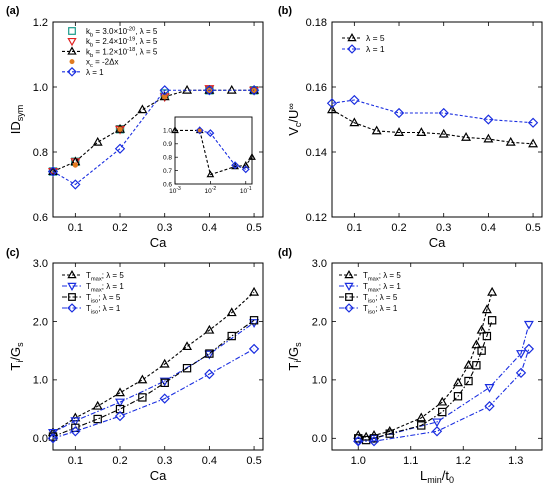 This screenshot has width=550, height=493. Describe the element at coordinates (209, 228) in the screenshot. I see `panel-a-xtick-label: 0.4` at that location.